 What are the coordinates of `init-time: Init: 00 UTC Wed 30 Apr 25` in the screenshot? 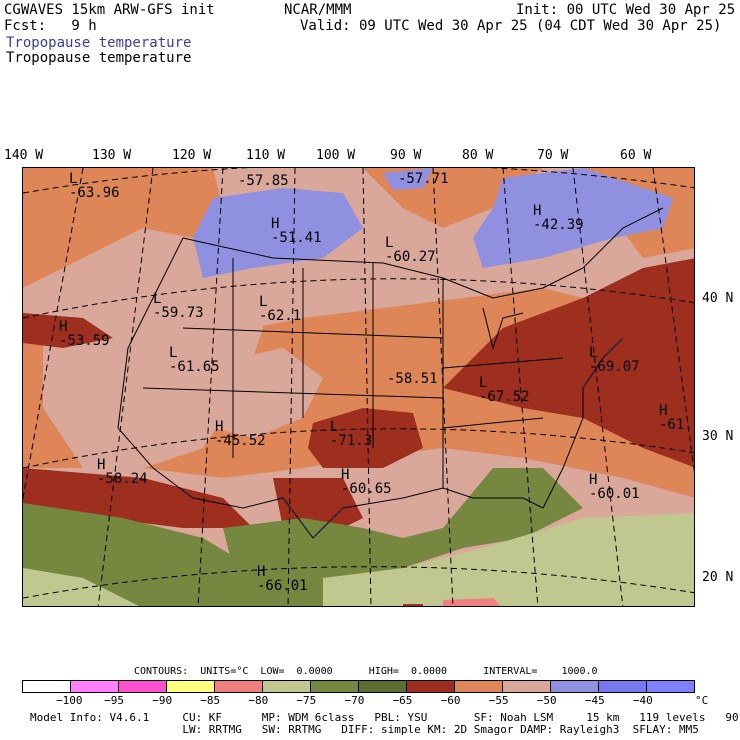 It's located at (626, 10).